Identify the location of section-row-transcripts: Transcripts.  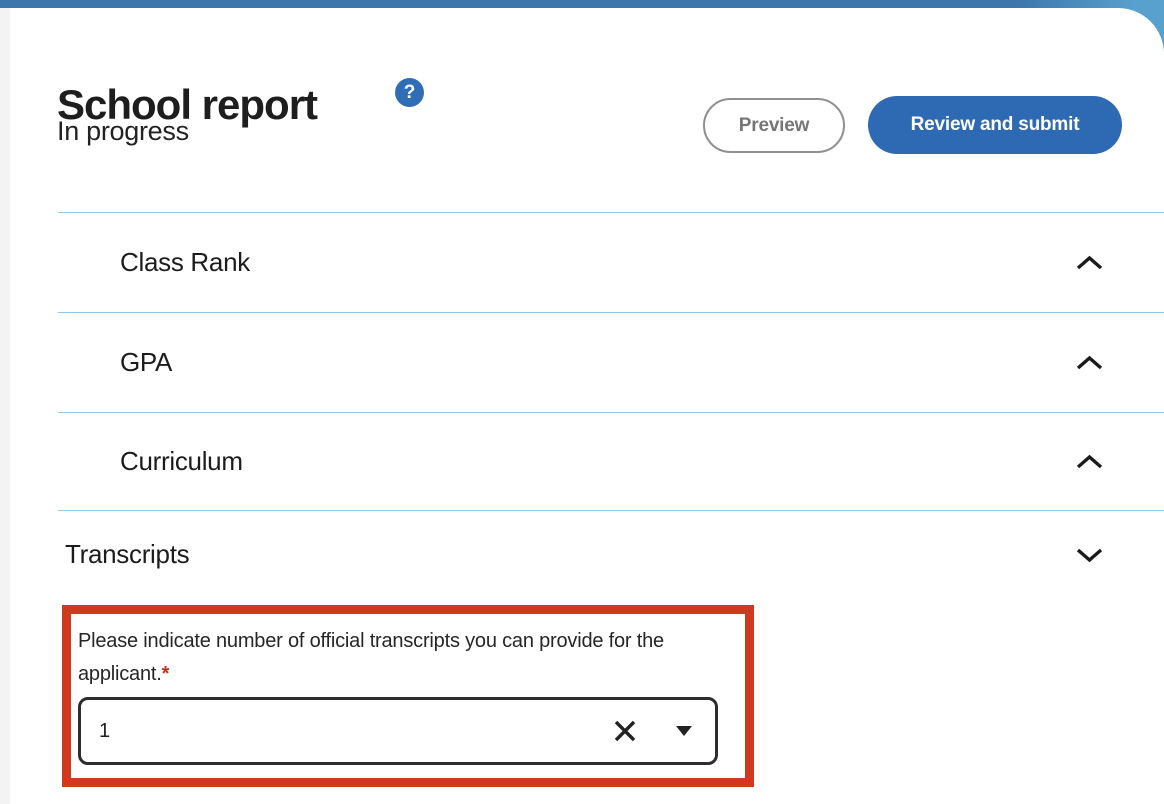
(611, 554).